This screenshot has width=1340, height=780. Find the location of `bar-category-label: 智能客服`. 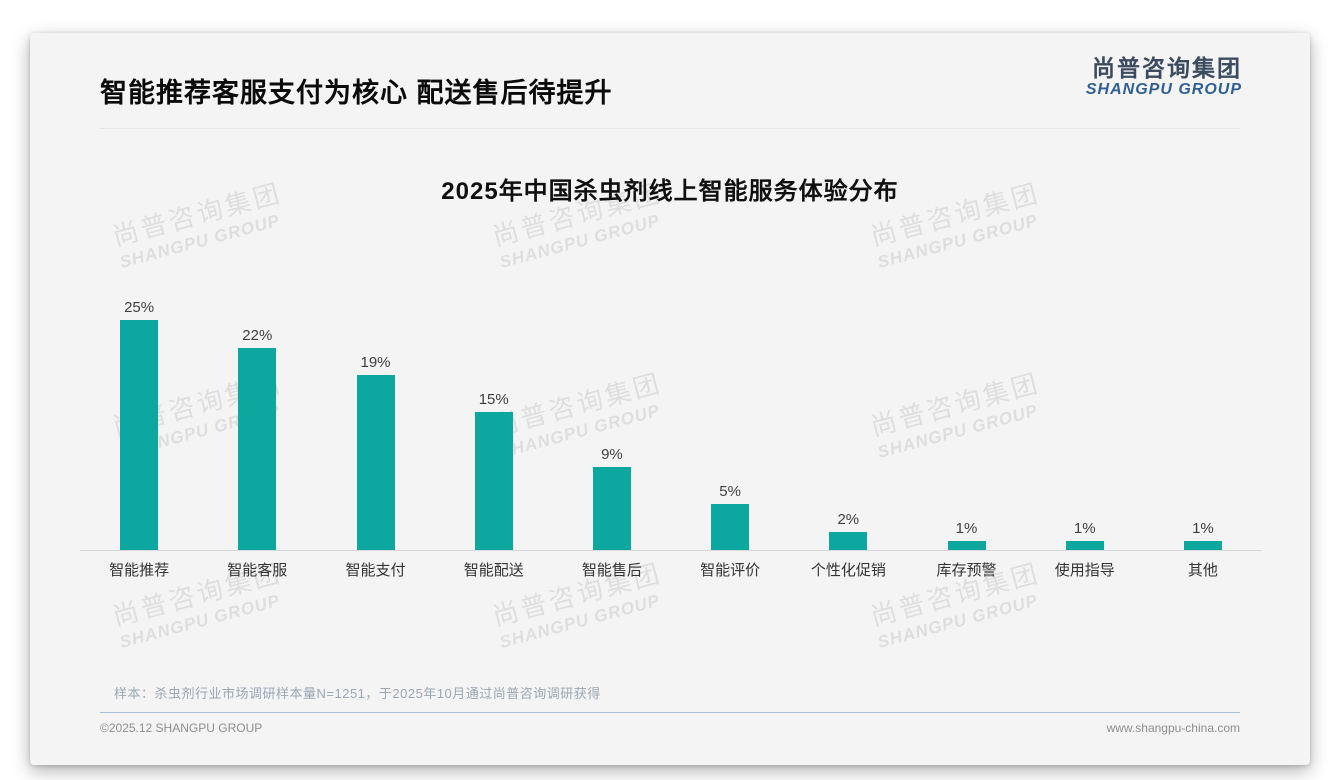

bar-category-label: 智能客服 is located at coordinates (257, 570).